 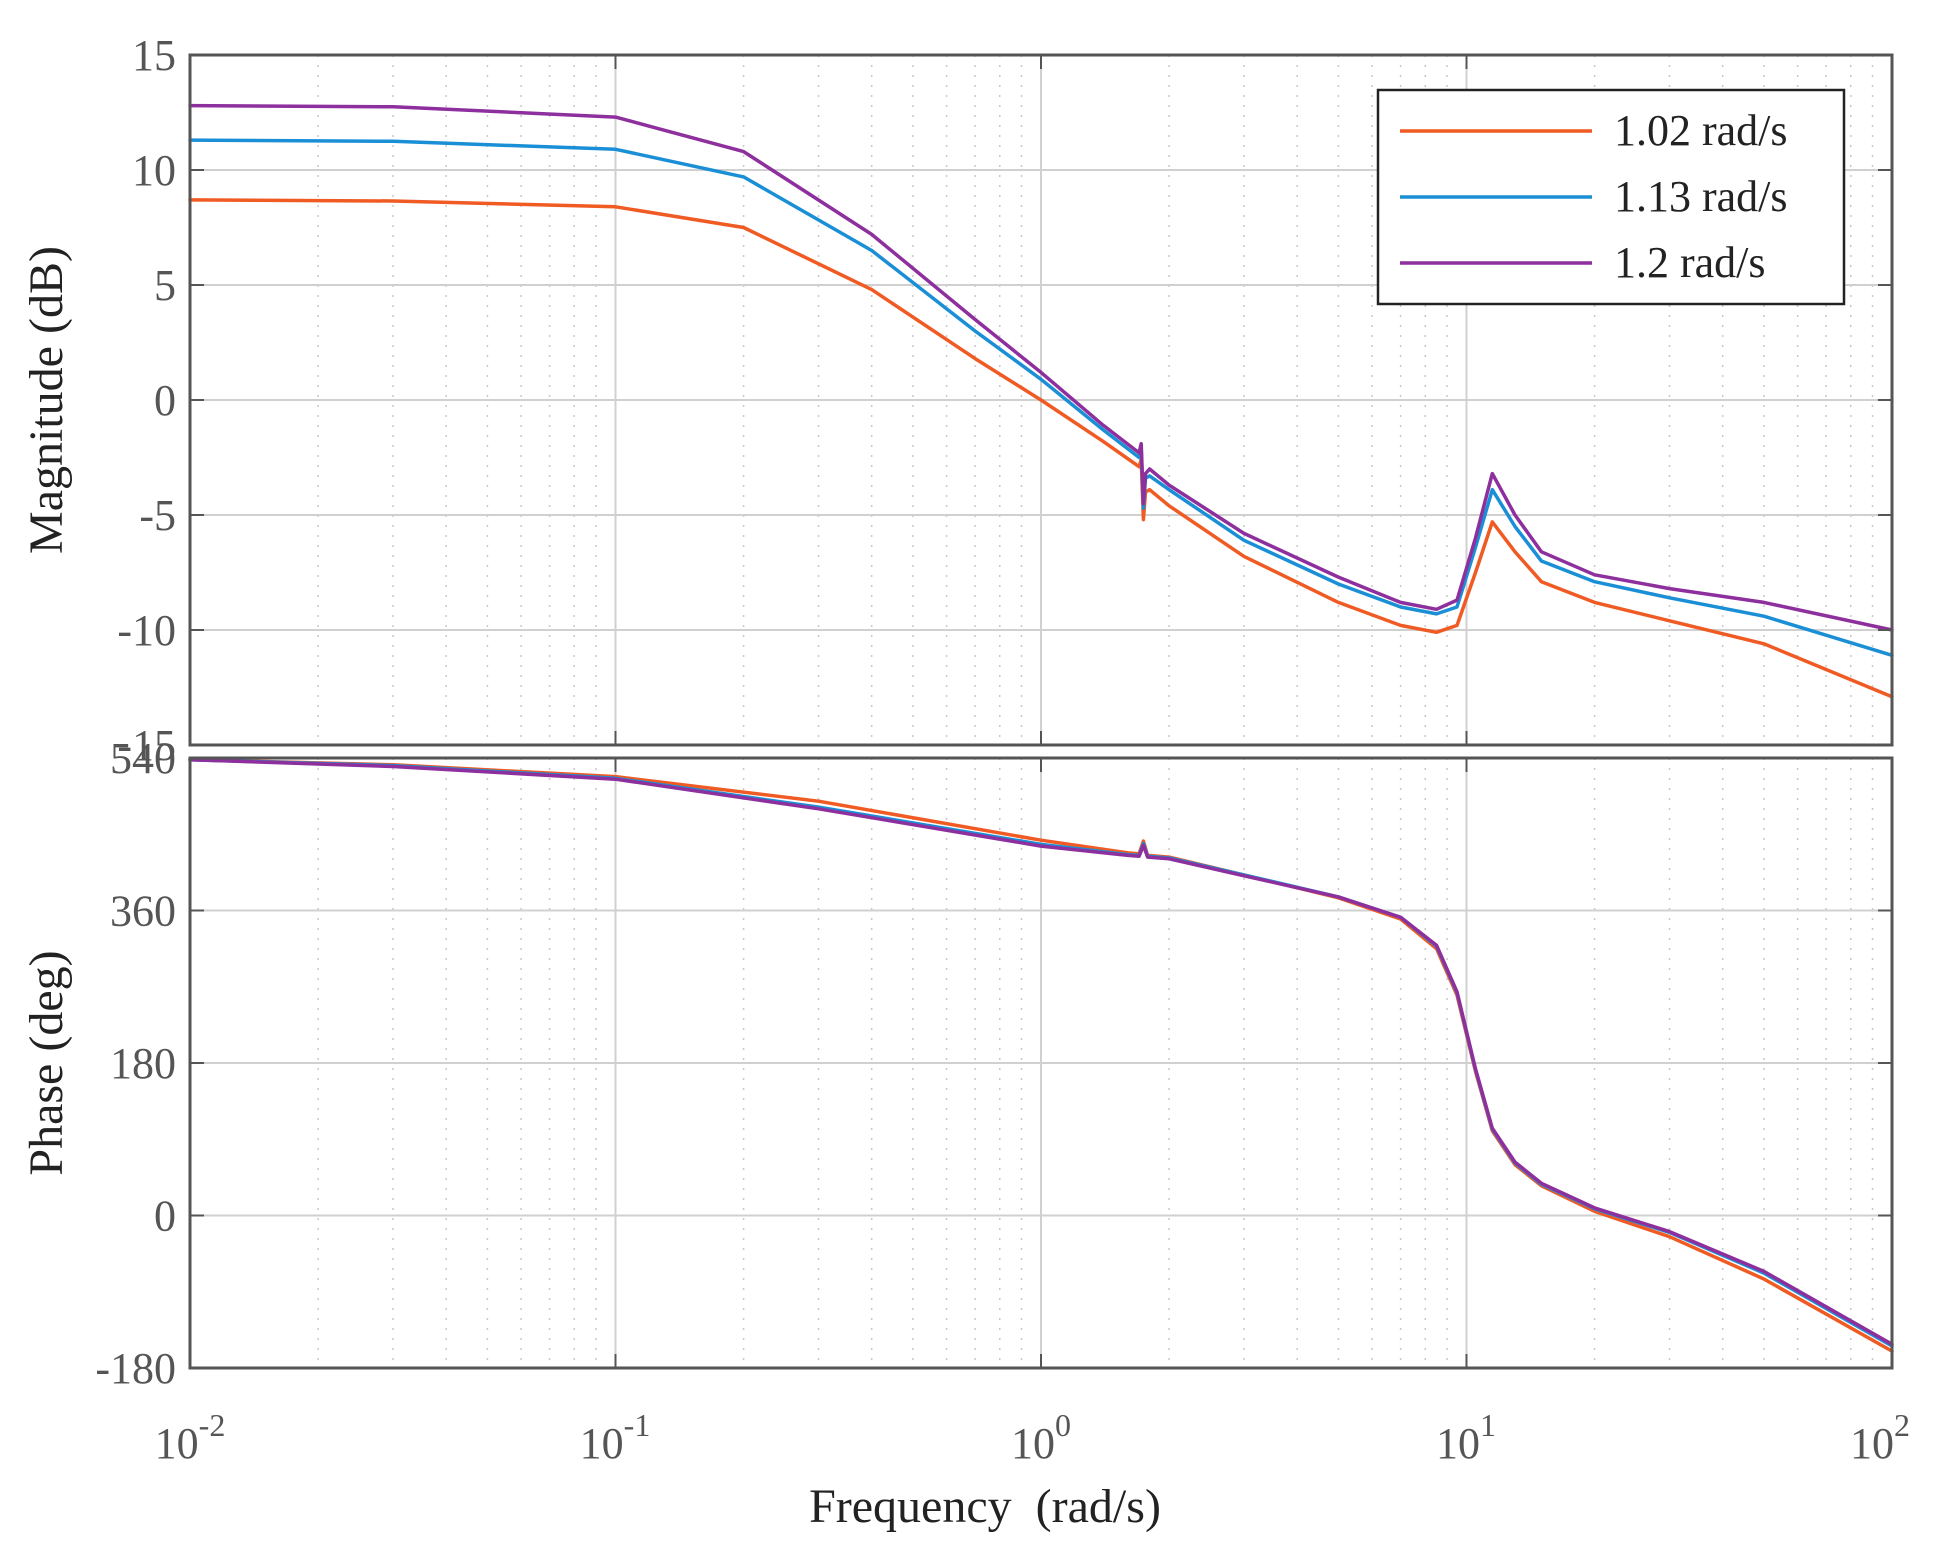 I want to click on magnitude-y-tick-label: 15, so click(x=154, y=55).